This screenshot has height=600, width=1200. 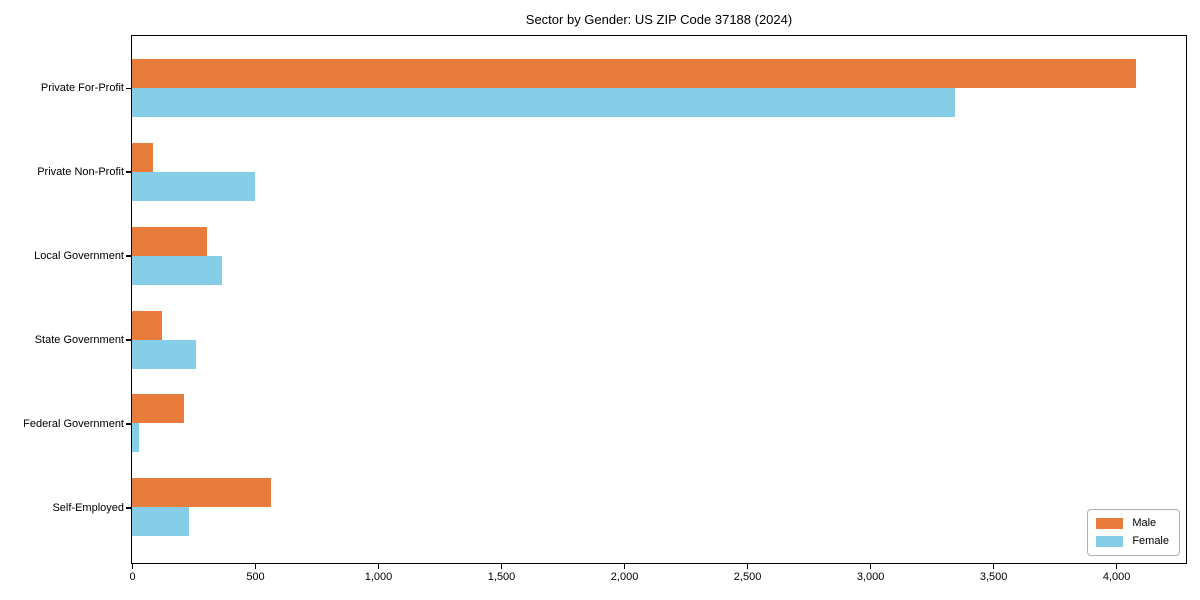 I want to click on male-bar-federal-government, so click(x=158, y=409).